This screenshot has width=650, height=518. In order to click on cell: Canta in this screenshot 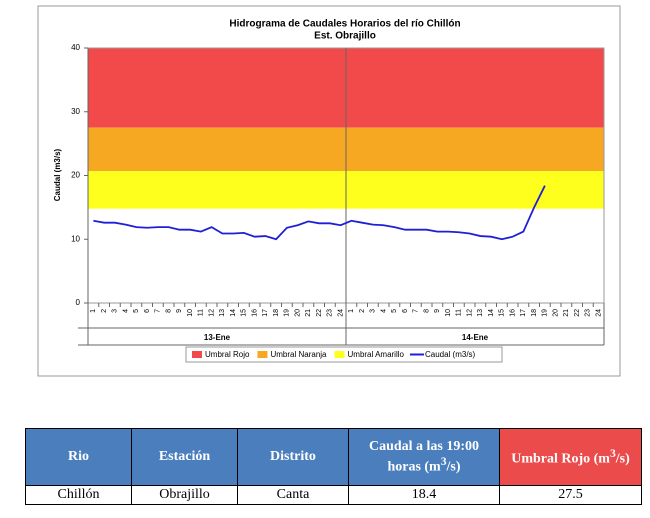, I will do `click(293, 495)`.